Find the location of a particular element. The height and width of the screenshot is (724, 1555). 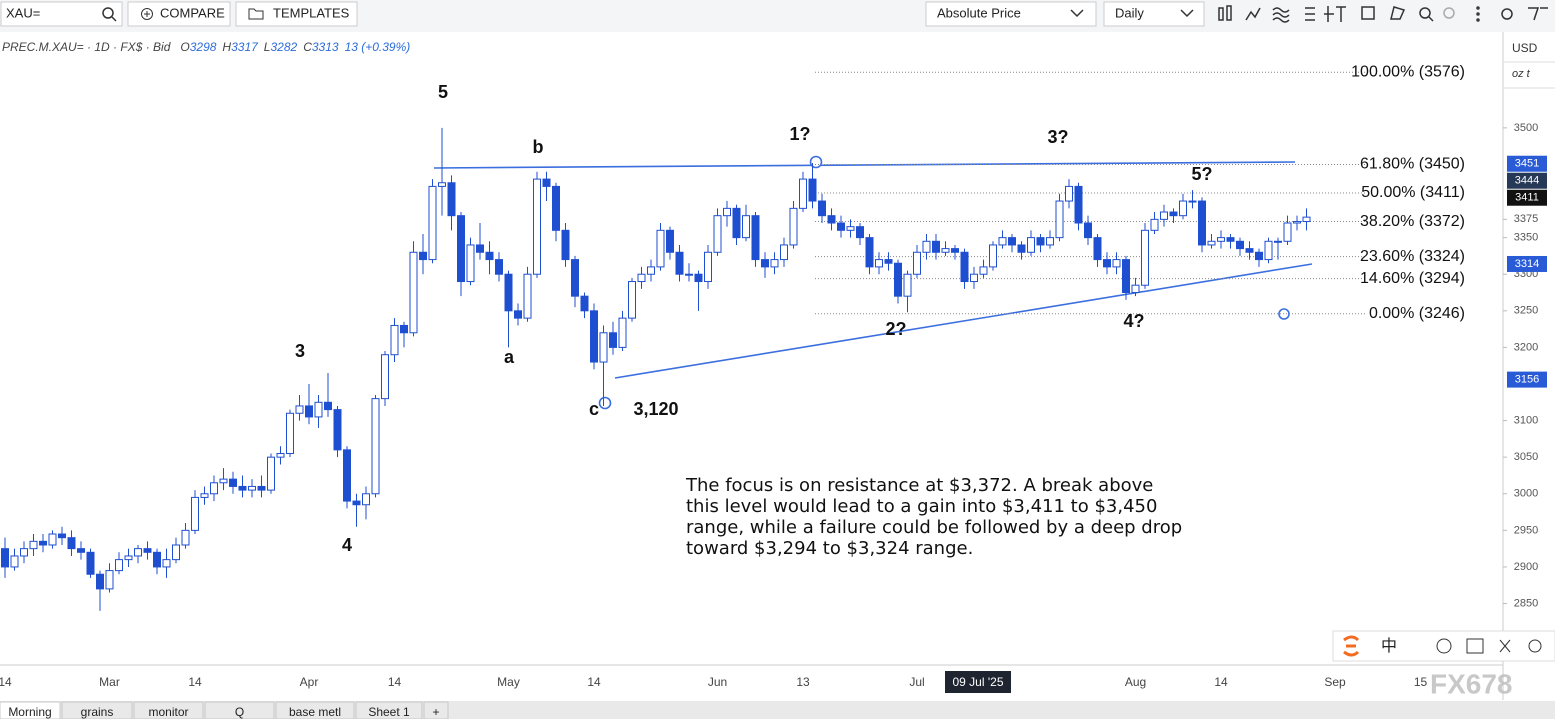

tab-label: grains is located at coordinates (97, 712).